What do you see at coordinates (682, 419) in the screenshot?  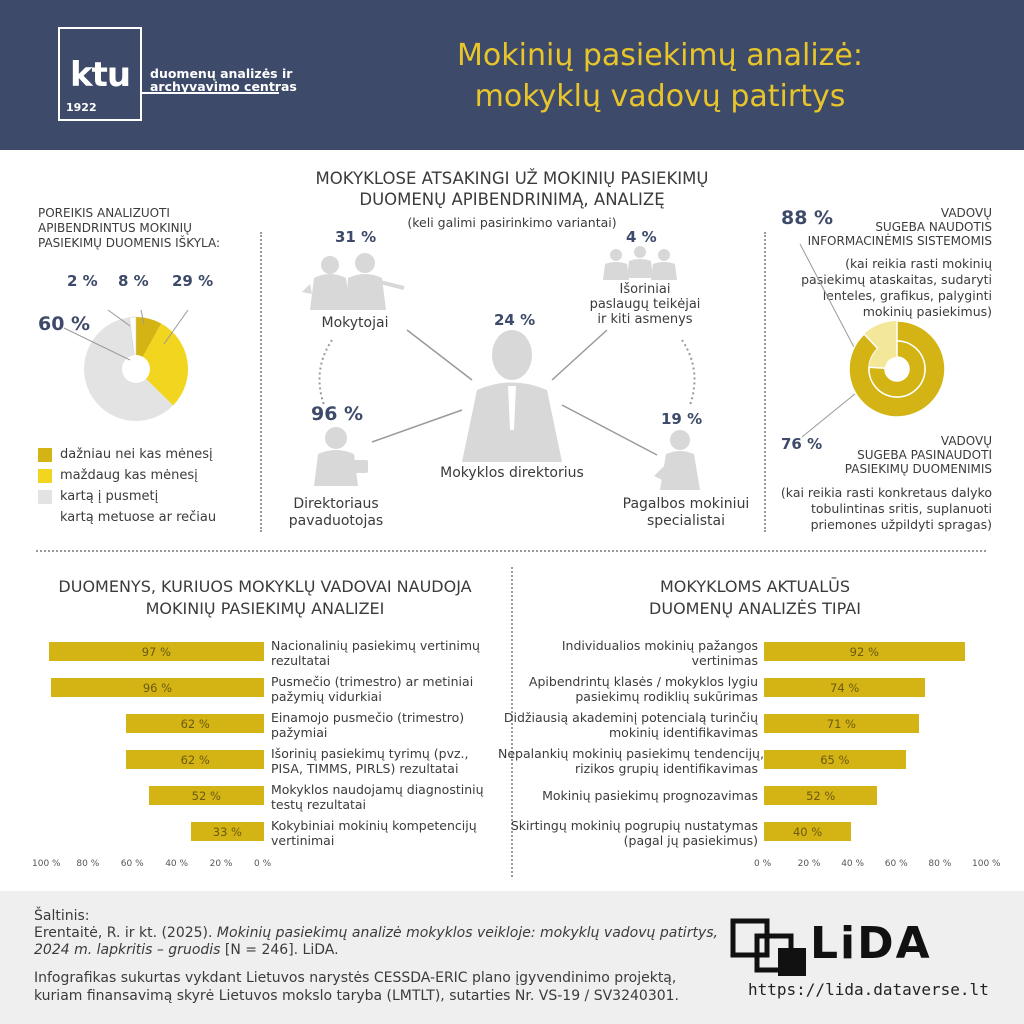 I see `role-pct-support: 19 %` at bounding box center [682, 419].